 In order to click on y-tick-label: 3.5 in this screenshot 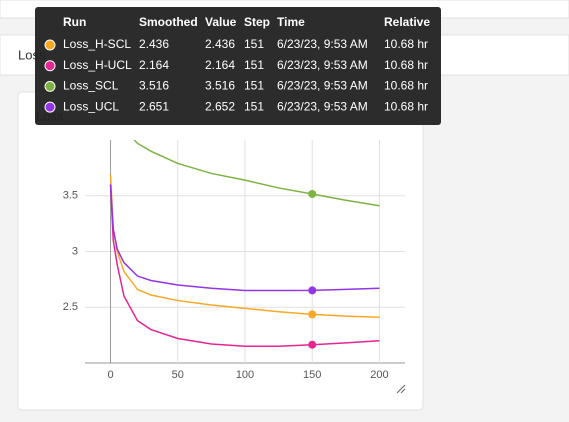, I will do `click(70, 196)`.